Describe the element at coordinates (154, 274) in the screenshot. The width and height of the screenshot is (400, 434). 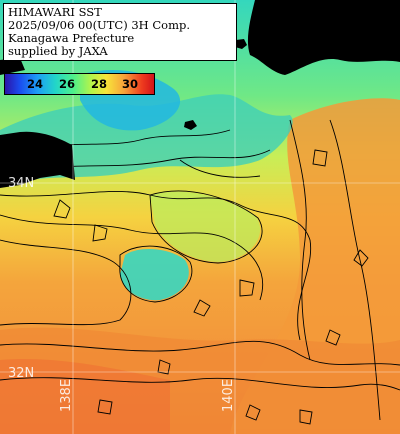
I see `cool-water-center-blob` at that location.